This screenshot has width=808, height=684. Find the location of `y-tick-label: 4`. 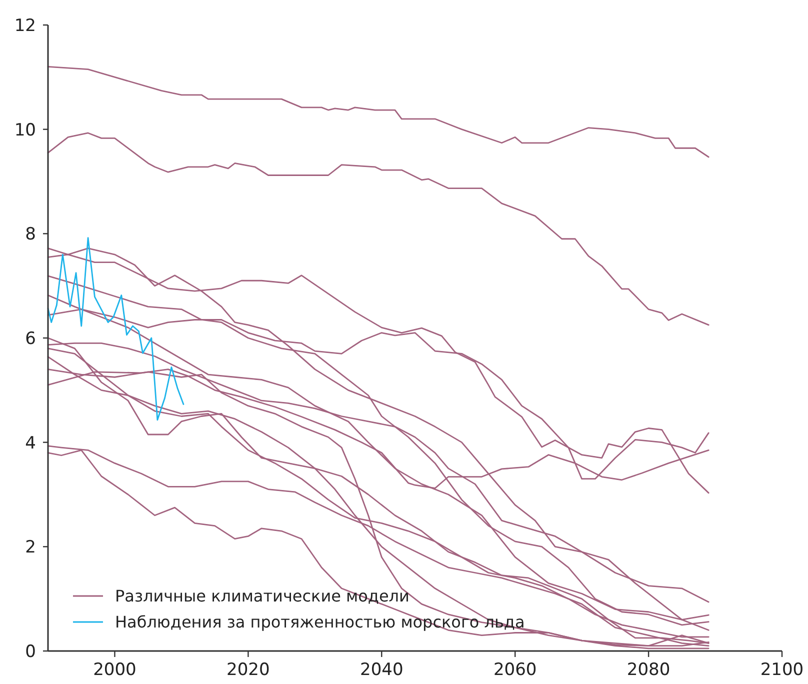

y-tick-label: 4 is located at coordinates (30, 443).